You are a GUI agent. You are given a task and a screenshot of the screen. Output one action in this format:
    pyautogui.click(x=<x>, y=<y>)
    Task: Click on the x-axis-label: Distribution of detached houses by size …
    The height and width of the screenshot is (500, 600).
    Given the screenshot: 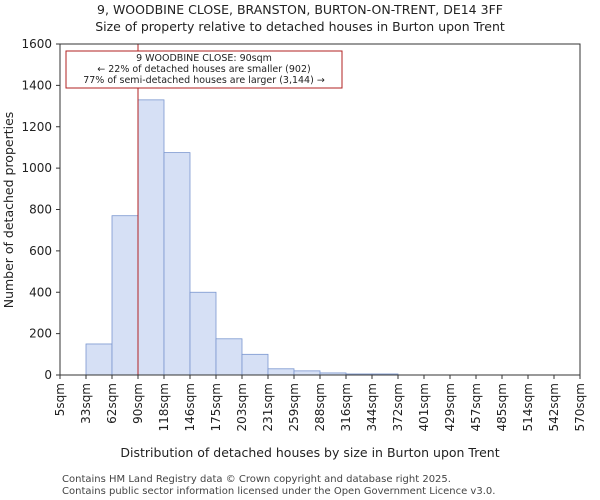 What is the action you would take?
    pyautogui.click(x=309, y=452)
    